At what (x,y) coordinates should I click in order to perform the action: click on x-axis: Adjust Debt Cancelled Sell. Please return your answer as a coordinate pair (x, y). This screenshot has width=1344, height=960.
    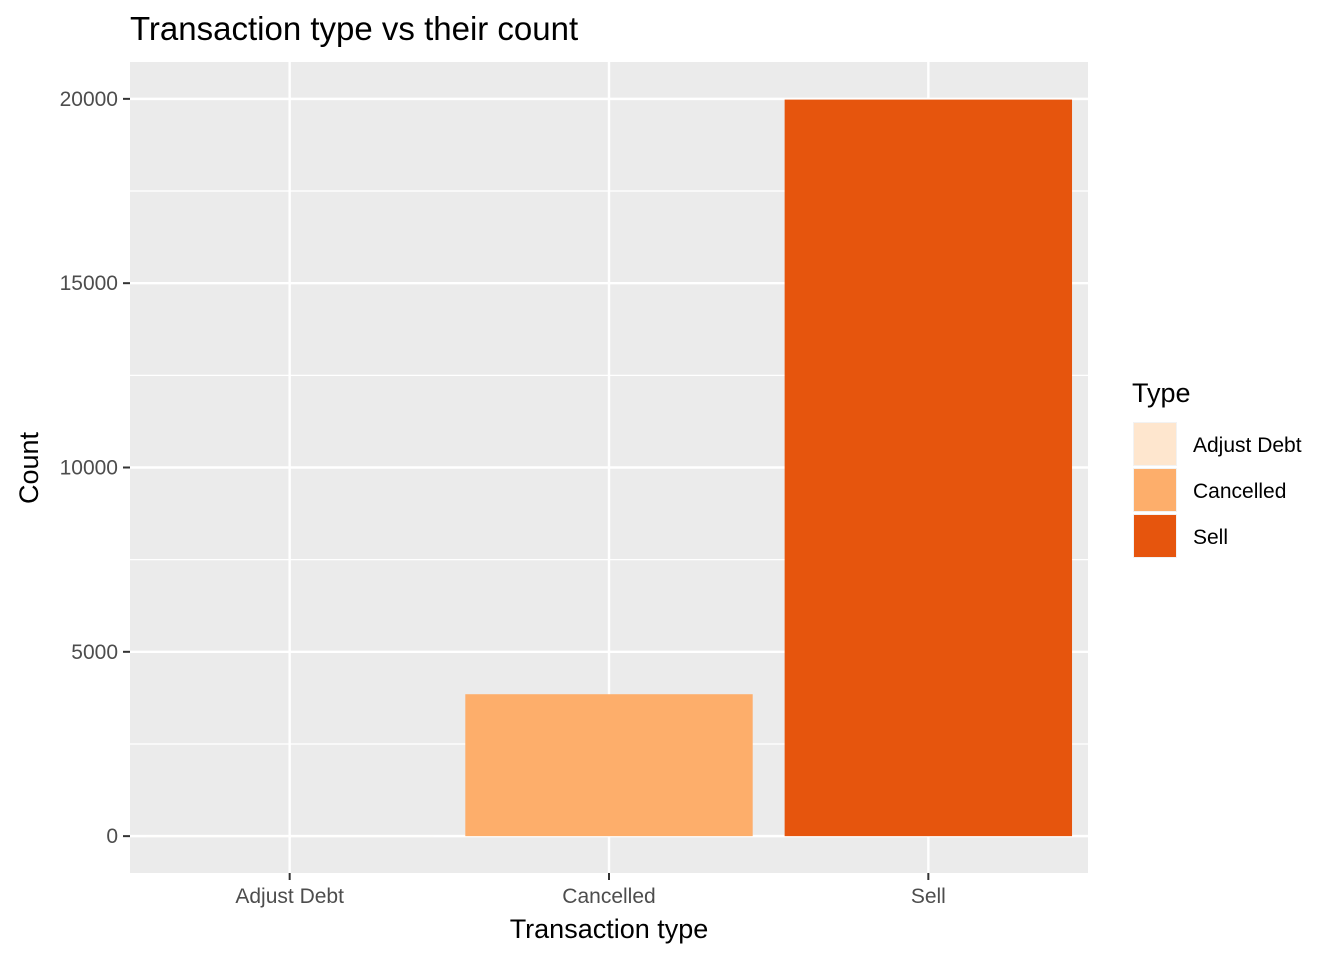
    Looking at the image, I should click on (590, 890).